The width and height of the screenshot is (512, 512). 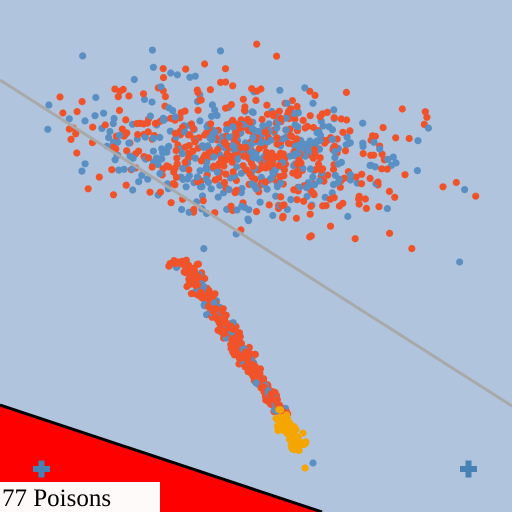 I want to click on poison-count: 77 Poisons, so click(x=56, y=498).